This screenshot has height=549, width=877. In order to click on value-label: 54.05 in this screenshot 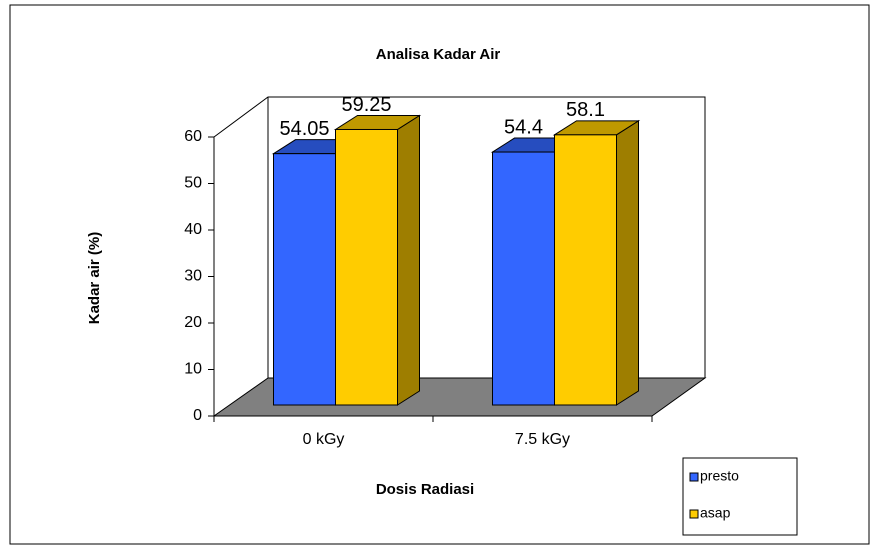, I will do `click(304, 129)`.